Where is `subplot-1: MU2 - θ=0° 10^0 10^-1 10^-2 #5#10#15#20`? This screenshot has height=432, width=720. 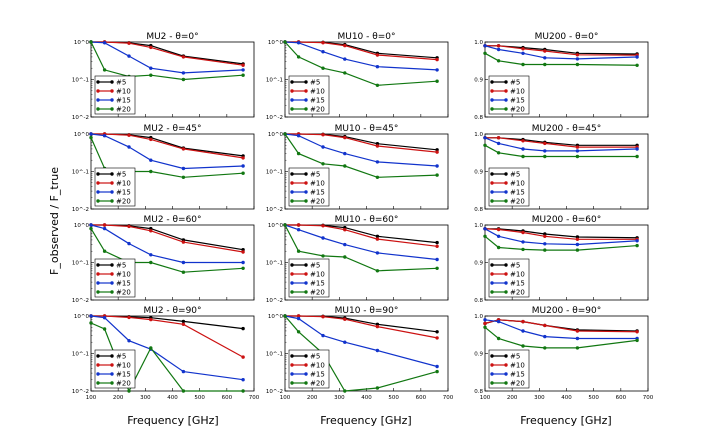
subplot-1: MU2 - θ=0° 10^0 10^-1 10^-2 #5#10#15#20 is located at coordinates (163, 76).